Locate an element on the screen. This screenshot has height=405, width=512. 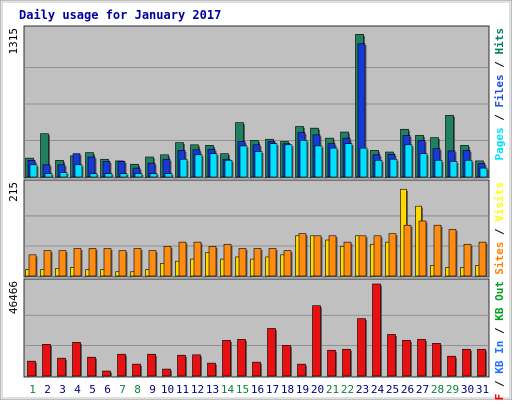
x-tick-label: 18 is located at coordinates (287, 389).